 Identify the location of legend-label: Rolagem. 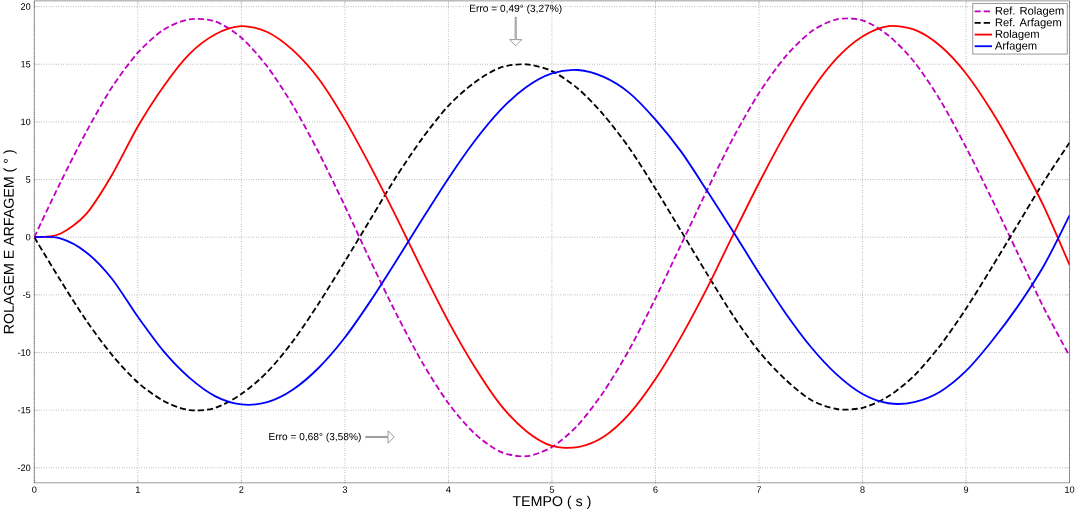
(1017, 34).